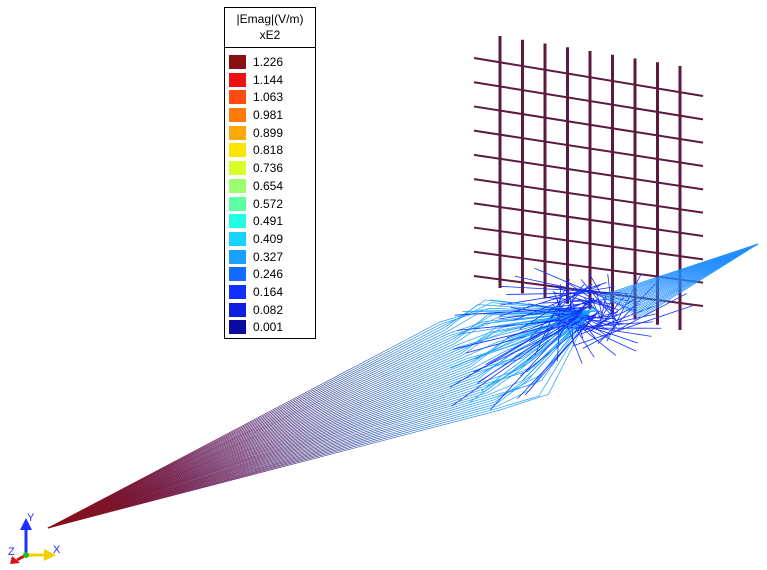 The height and width of the screenshot is (570, 767). I want to click on legend-value: 1.144, so click(268, 79).